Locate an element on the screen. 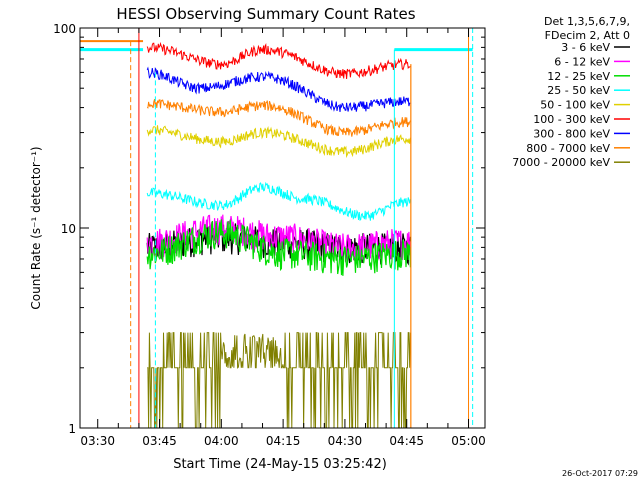 This screenshot has width=640, height=480. series-300-800-kev is located at coordinates (278, 89).